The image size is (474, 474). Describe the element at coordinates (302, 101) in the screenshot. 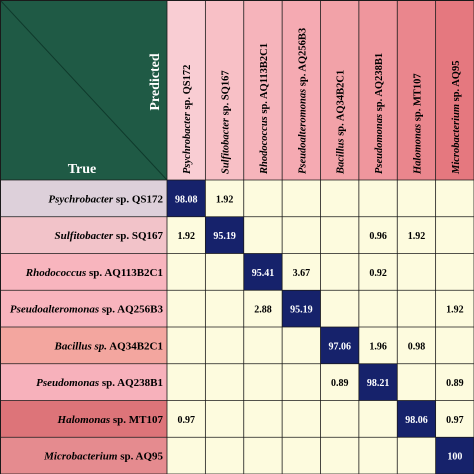

I see `col-header-label: Pseudoalteromonas sp. AQ256B3` at that location.